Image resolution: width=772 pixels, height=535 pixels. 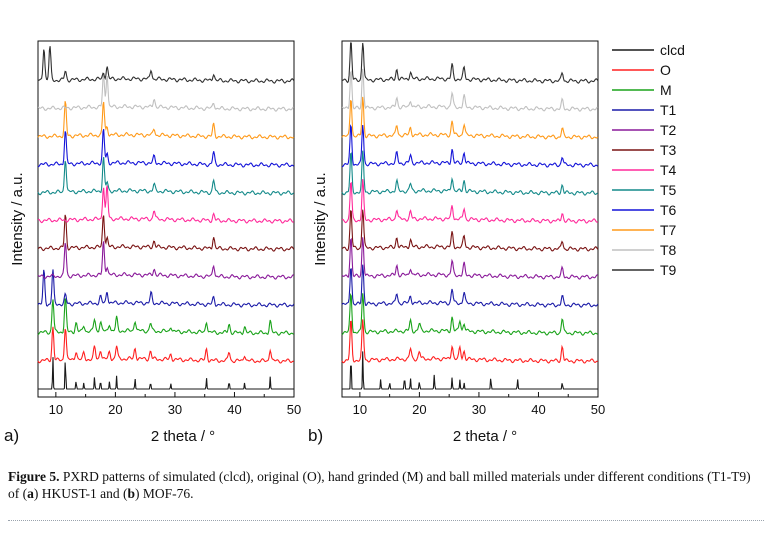 I want to click on series-T4-a, so click(x=165, y=204).